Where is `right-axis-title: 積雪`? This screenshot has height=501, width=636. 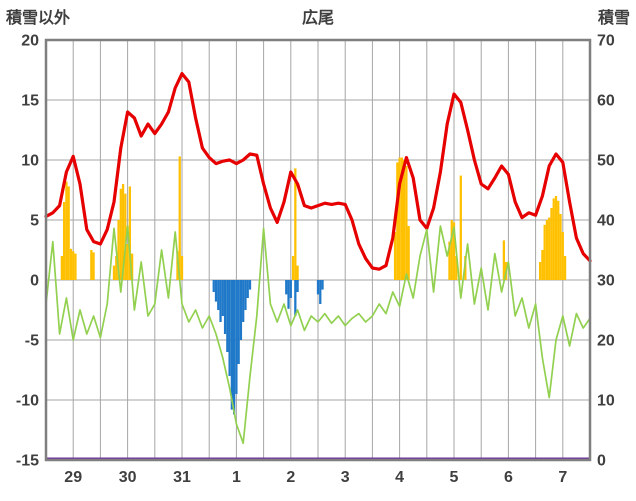 right-axis-title: 積雪 is located at coordinates (613, 18).